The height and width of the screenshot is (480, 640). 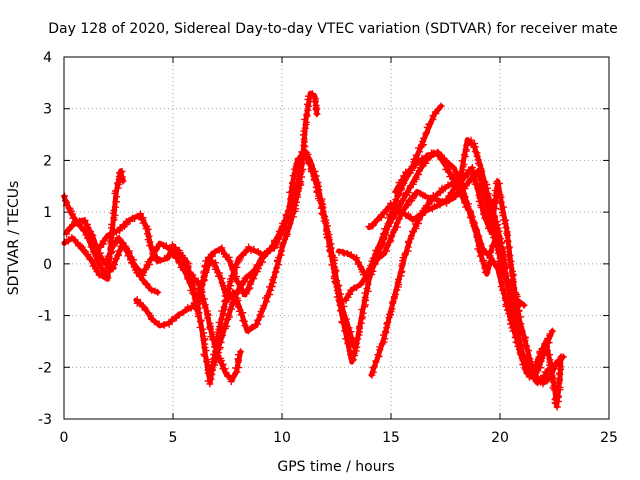 What do you see at coordinates (47, 161) in the screenshot?
I see `y-tick-label: 2` at bounding box center [47, 161].